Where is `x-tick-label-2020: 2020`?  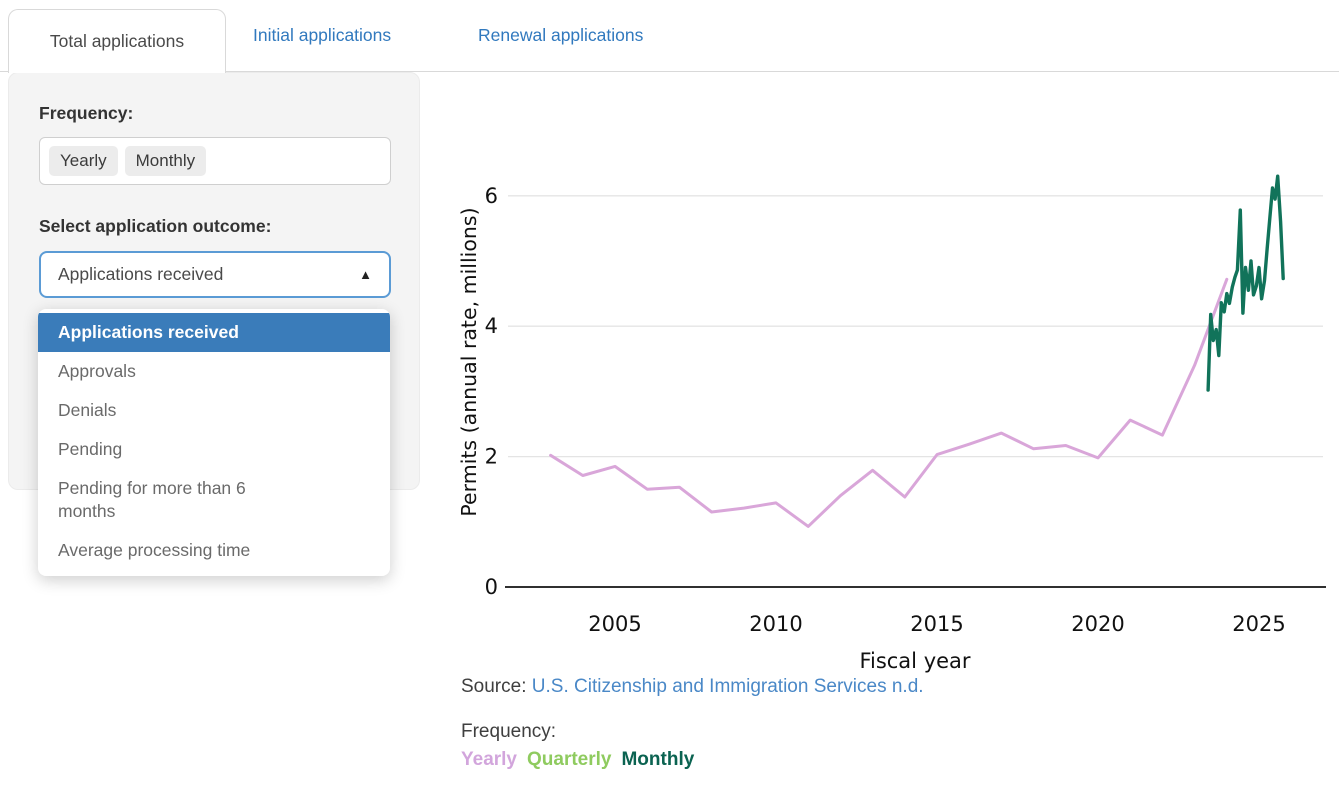 x-tick-label-2020: 2020 is located at coordinates (1097, 624).